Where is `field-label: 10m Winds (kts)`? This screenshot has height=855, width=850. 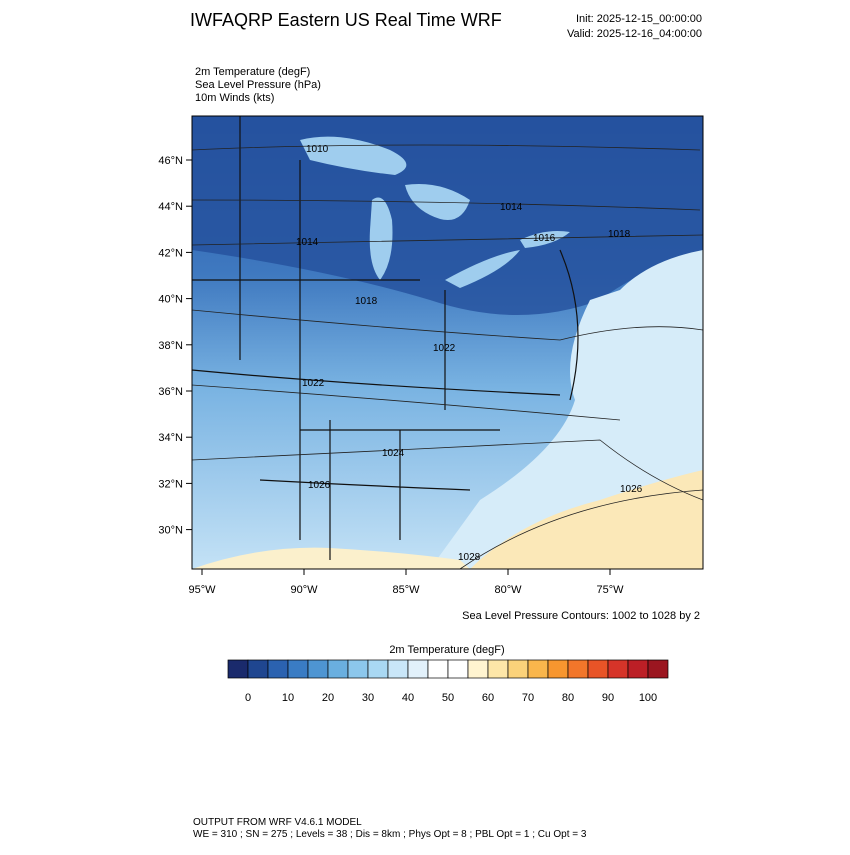 field-label: 10m Winds (kts) is located at coordinates (234, 98).